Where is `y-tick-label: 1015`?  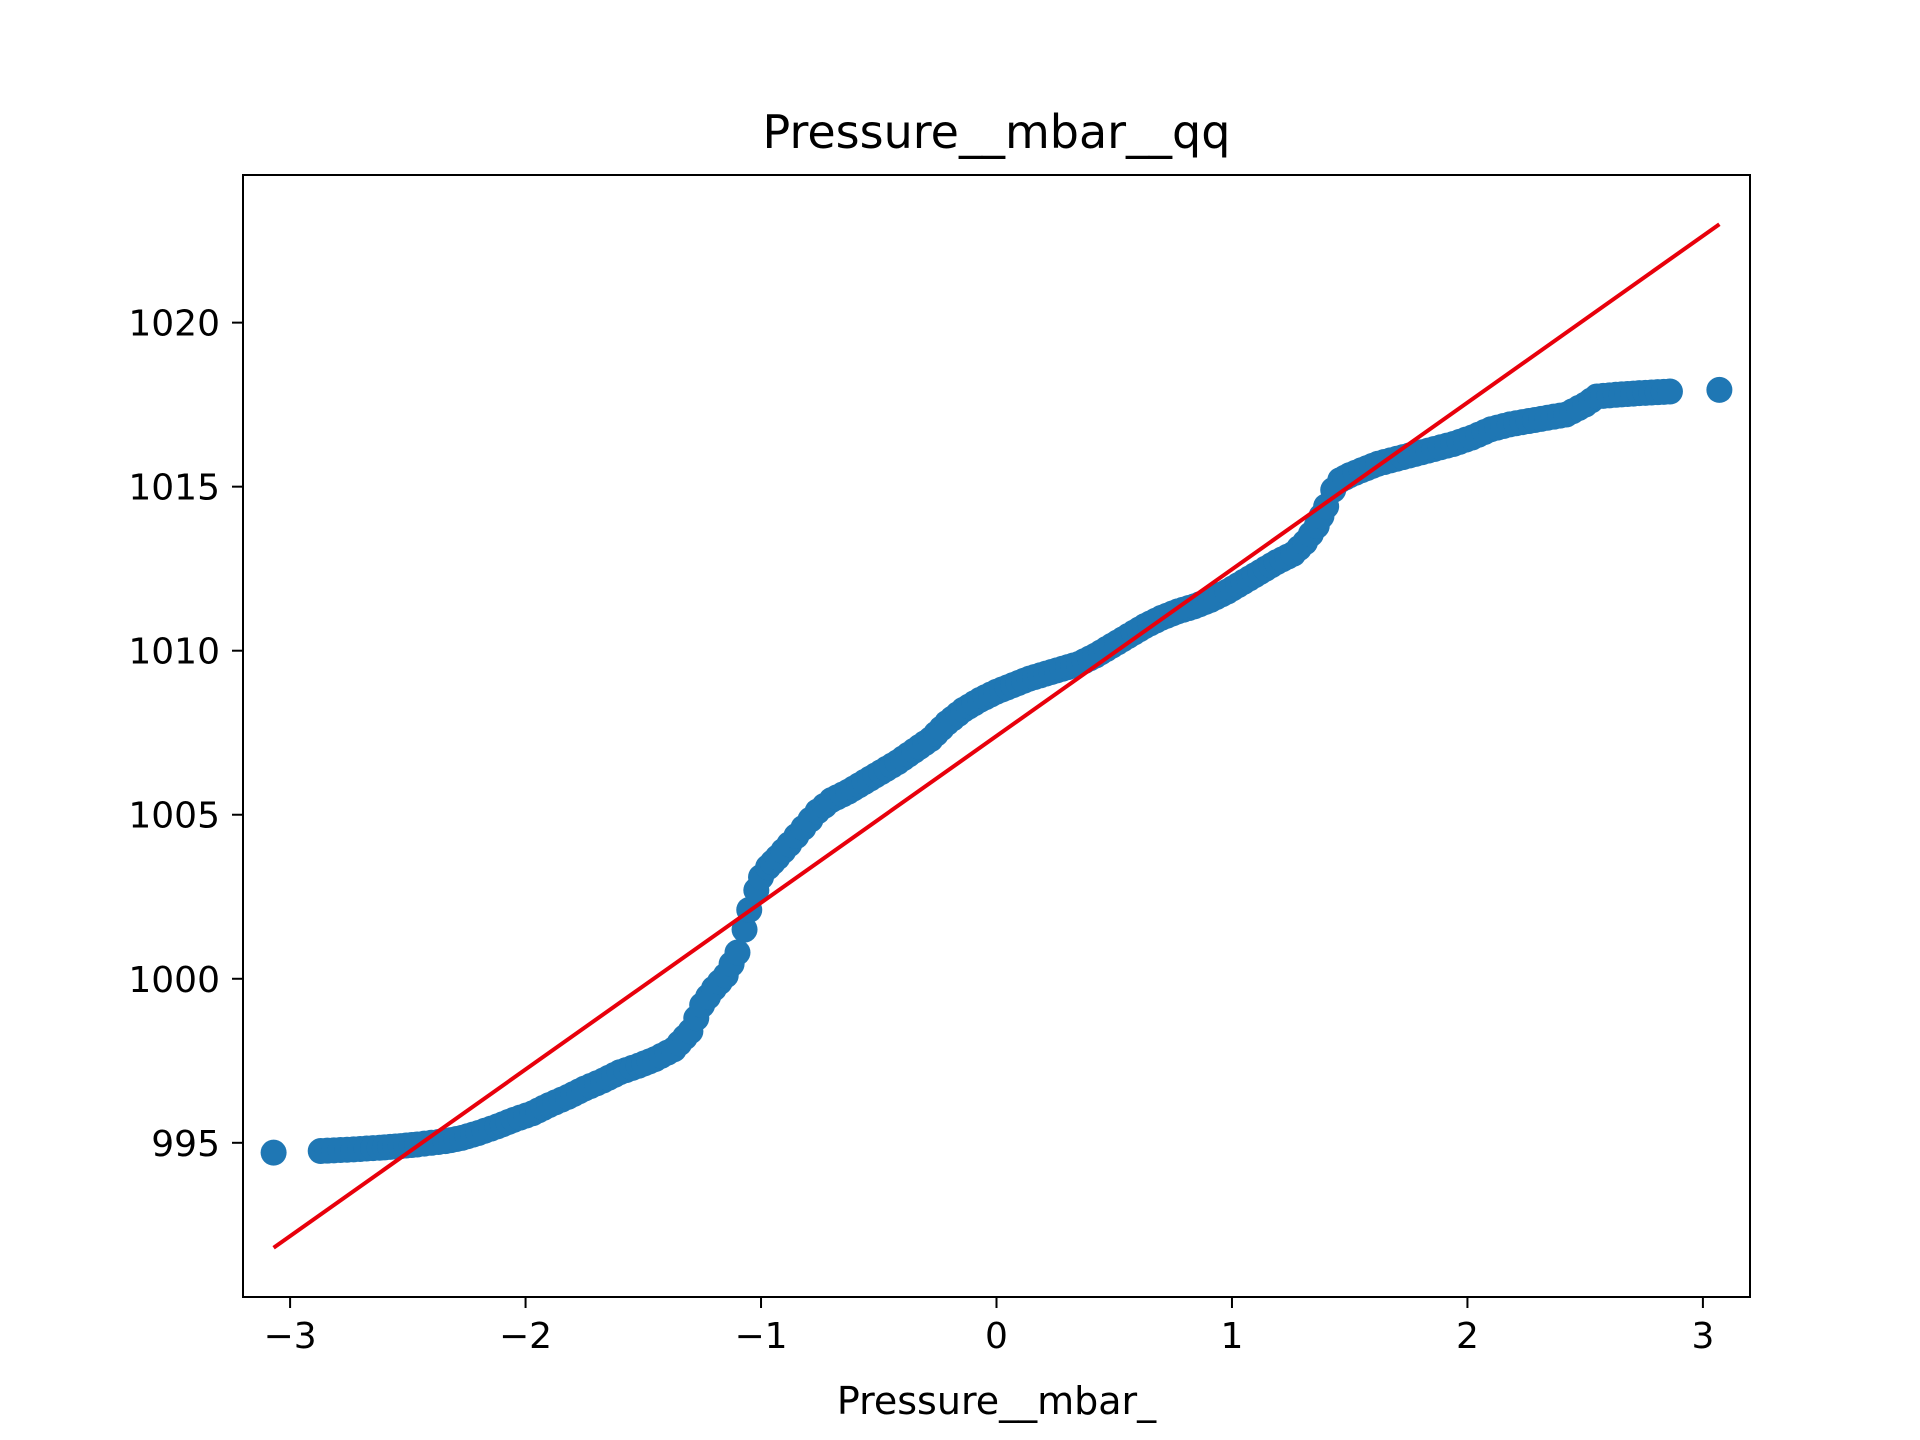 y-tick-label: 1015 is located at coordinates (174, 488).